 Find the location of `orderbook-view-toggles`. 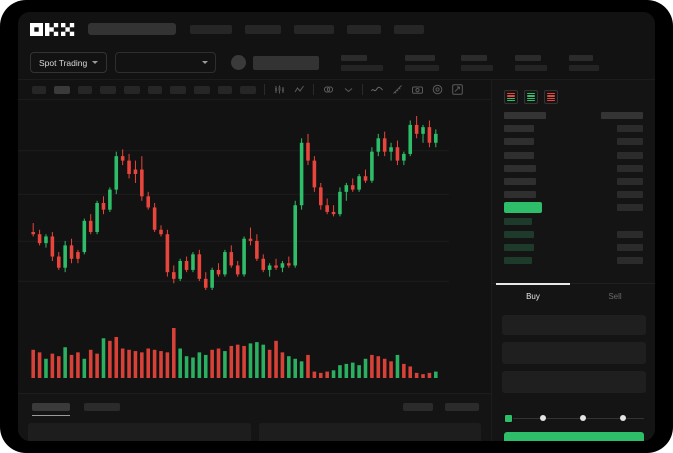

orderbook-view-toggles is located at coordinates (573, 95).